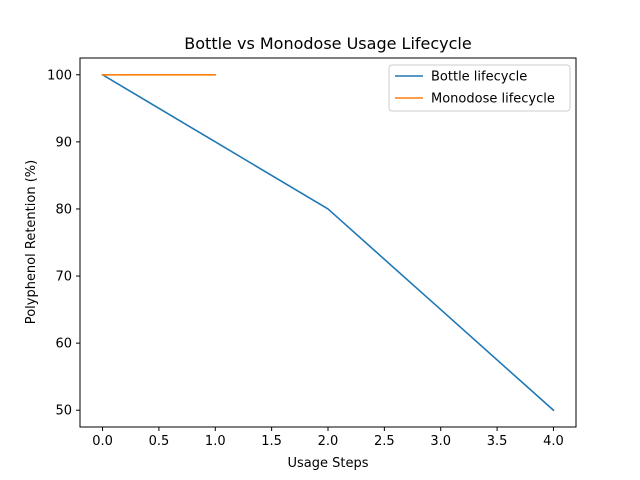 This screenshot has height=480, width=640. What do you see at coordinates (553, 441) in the screenshot?
I see `x-tick-label: 4.0` at bounding box center [553, 441].